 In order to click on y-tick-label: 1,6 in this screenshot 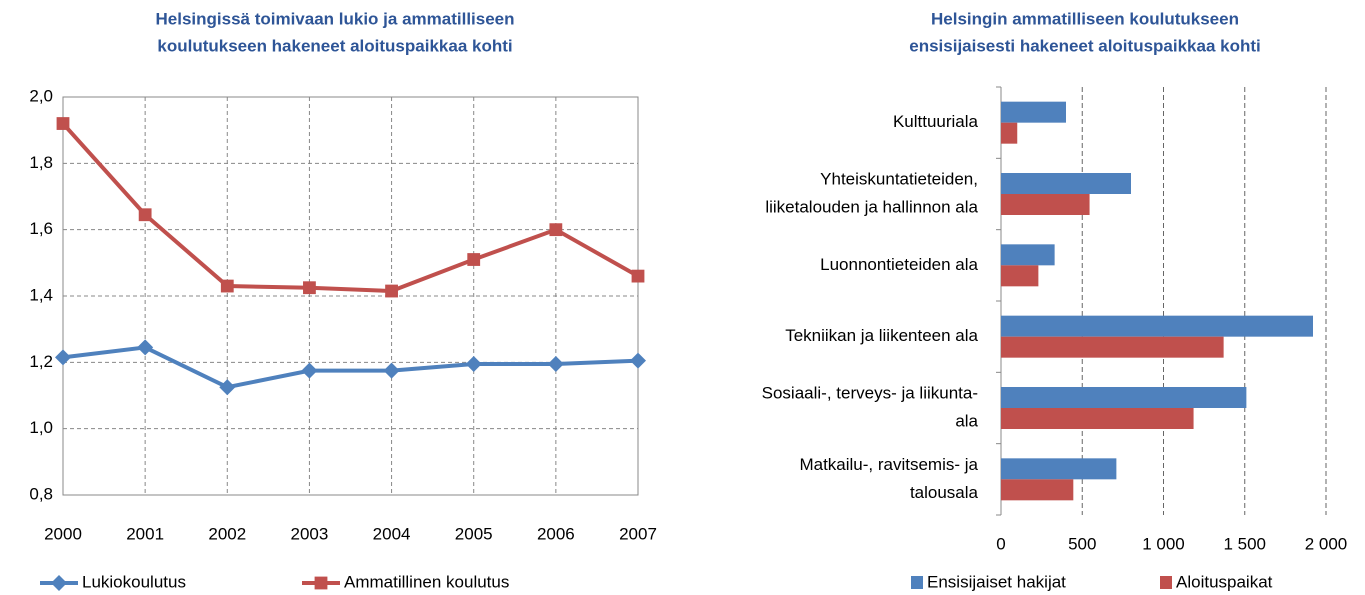, I will do `click(41, 228)`.